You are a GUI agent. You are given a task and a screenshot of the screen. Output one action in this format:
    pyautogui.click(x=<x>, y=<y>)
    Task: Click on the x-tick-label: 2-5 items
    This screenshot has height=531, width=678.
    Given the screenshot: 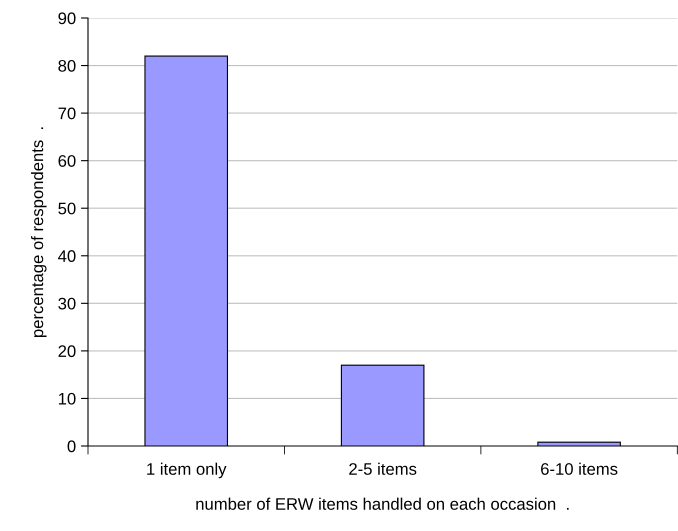 What is the action you would take?
    pyautogui.click(x=382, y=468)
    